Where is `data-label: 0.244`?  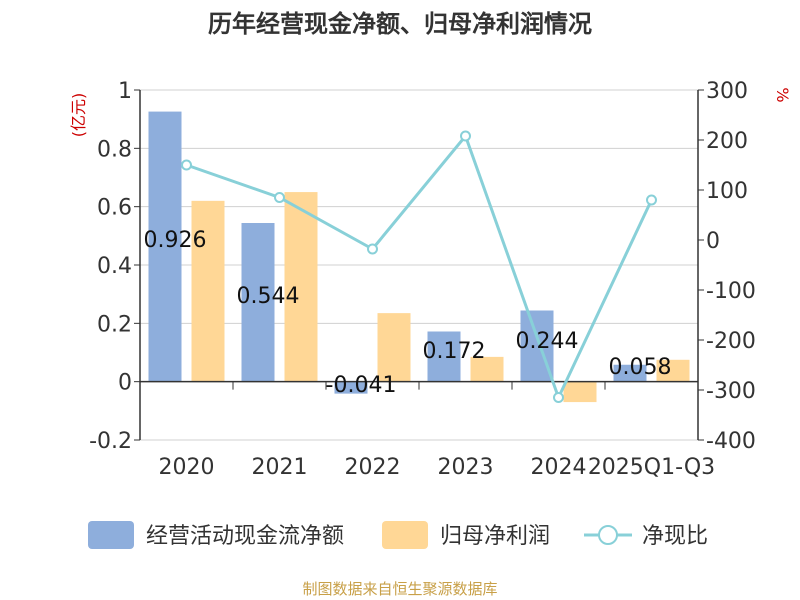 data-label: 0.244 is located at coordinates (547, 341).